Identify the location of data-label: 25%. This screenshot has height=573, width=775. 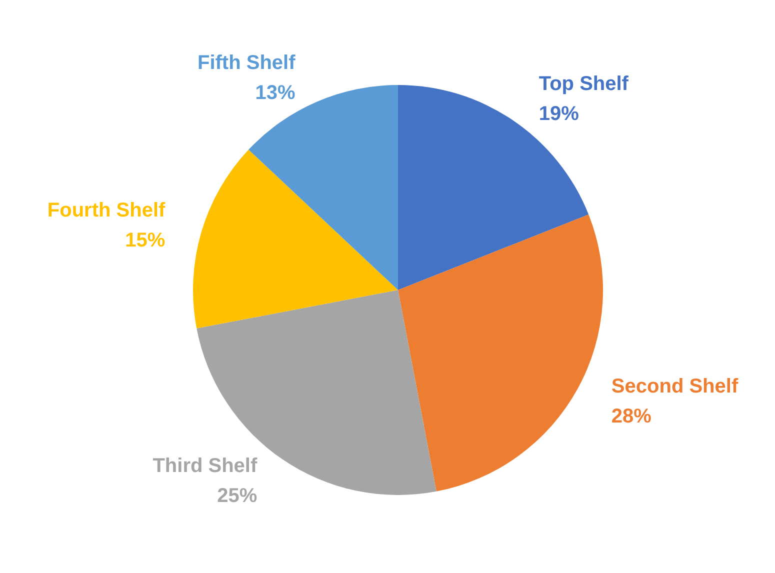
(237, 496).